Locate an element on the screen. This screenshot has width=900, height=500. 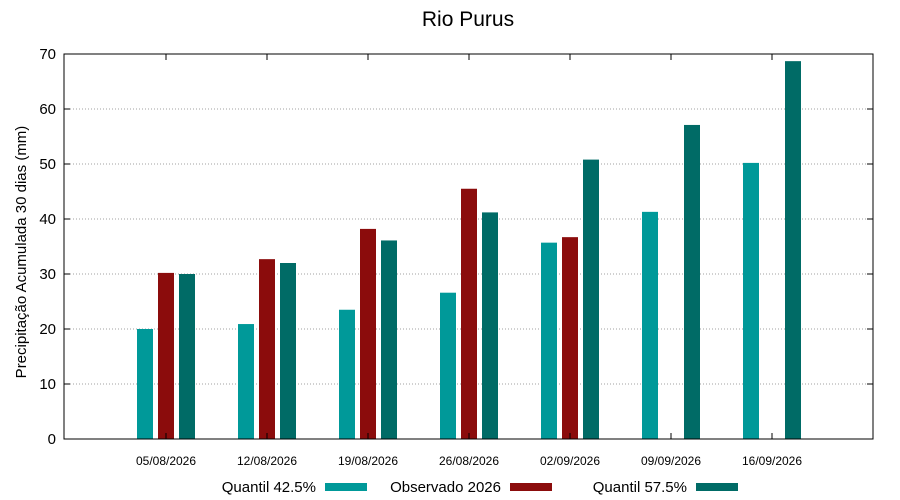
y-tick-label: 50 is located at coordinates (47, 164).